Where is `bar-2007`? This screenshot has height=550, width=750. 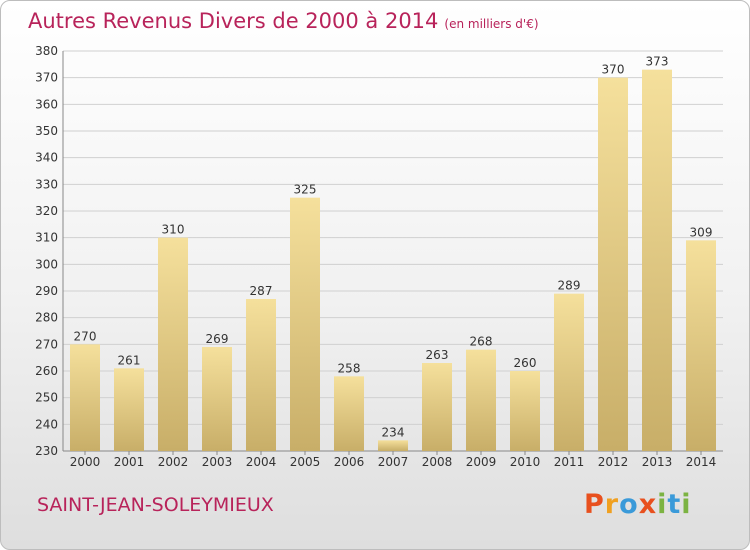
bar-2007 is located at coordinates (393, 445).